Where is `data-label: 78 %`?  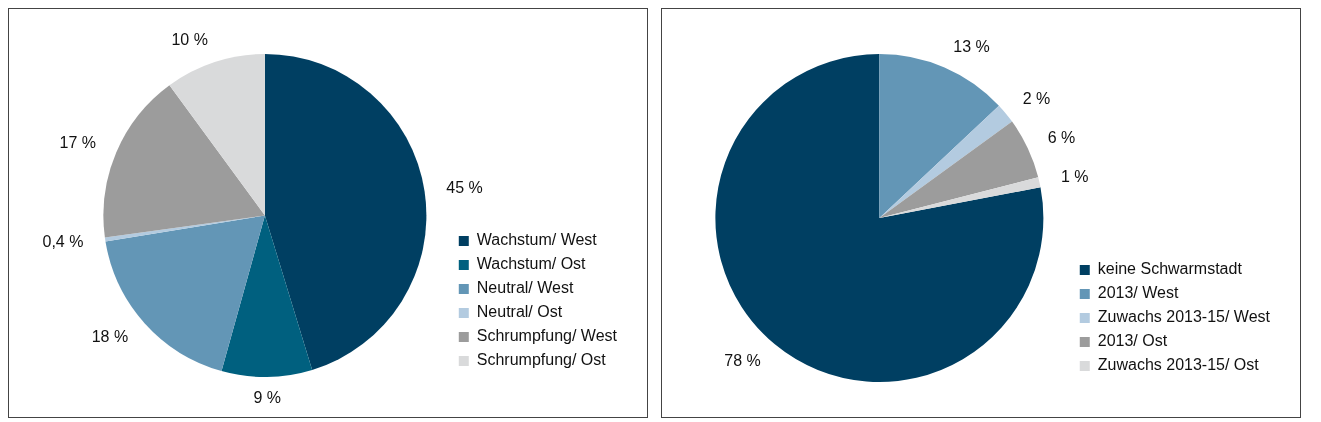 data-label: 78 % is located at coordinates (742, 360).